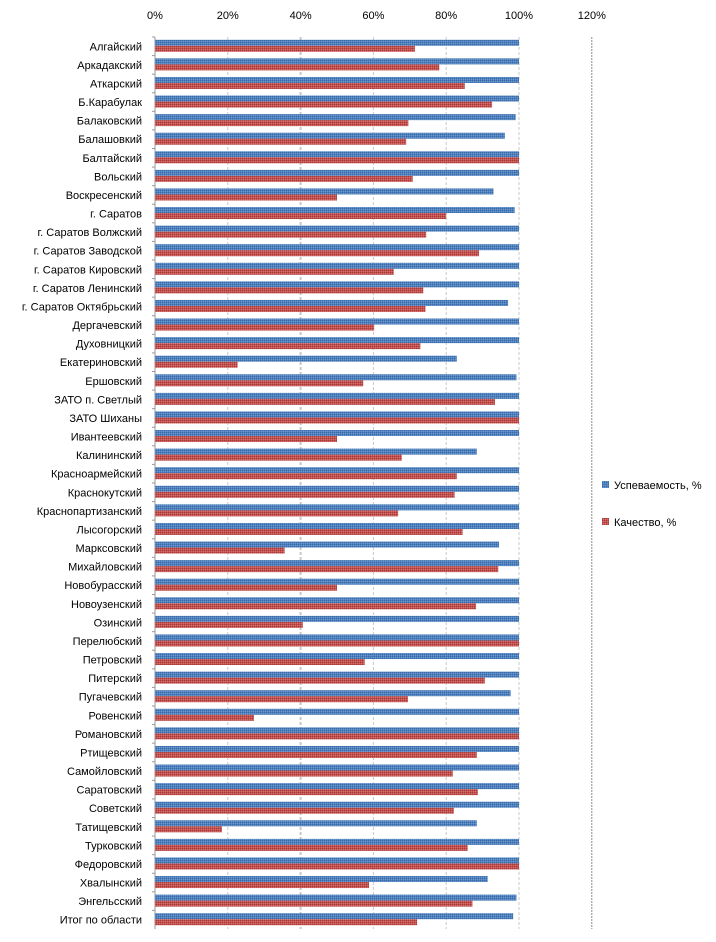 The height and width of the screenshot is (942, 716). I want to click on category-label: Марксовский, so click(108, 549).